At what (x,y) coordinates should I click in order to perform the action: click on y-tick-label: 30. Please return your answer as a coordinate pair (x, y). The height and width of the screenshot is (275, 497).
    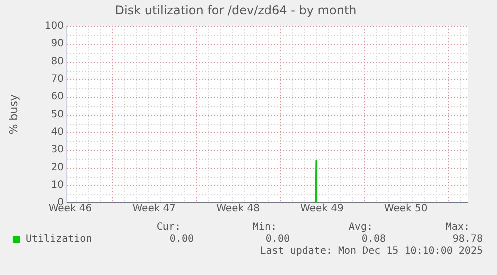
    Looking at the image, I should click on (57, 150).